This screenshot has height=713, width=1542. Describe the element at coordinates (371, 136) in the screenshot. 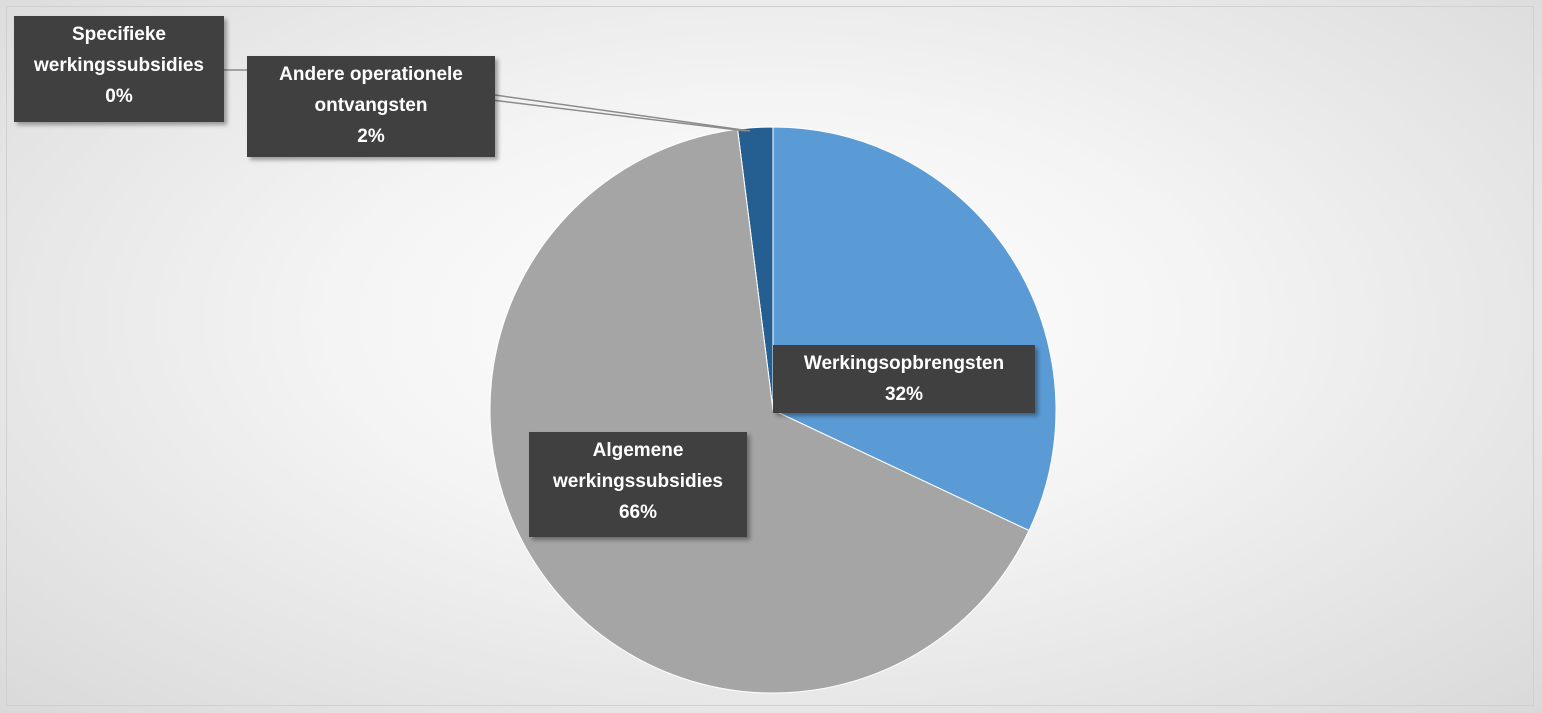

I see `value-label: 2%` at that location.